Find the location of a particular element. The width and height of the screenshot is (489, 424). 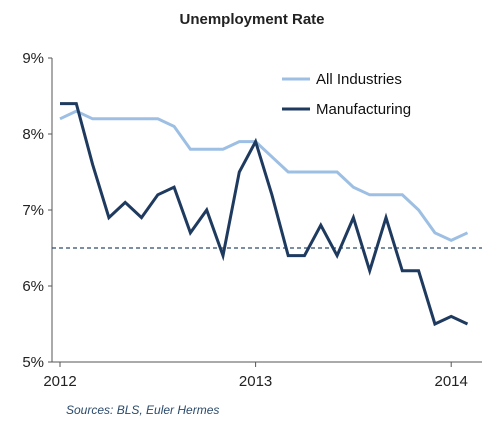

y-axis-ticks: 9% 8% 7% 6% 5% is located at coordinates (37, 210).